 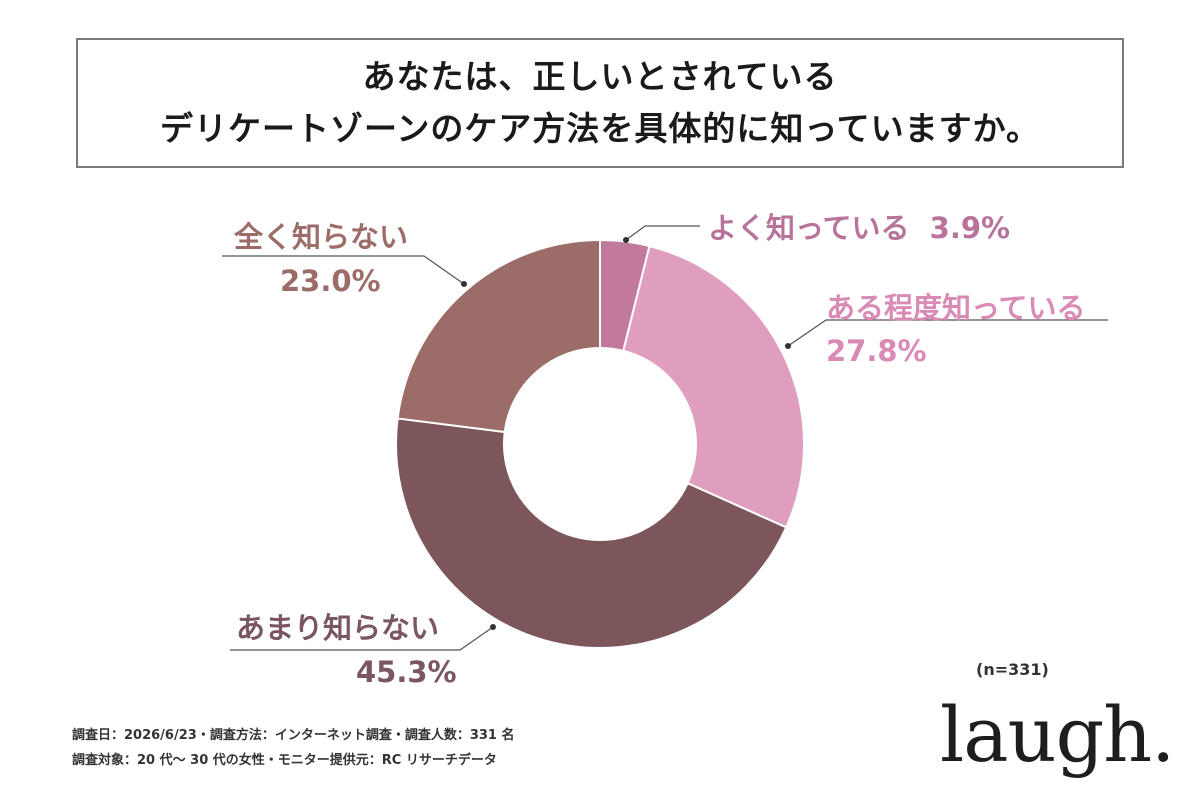 I want to click on leader-yoku-shitteiru-dot, so click(x=626, y=240).